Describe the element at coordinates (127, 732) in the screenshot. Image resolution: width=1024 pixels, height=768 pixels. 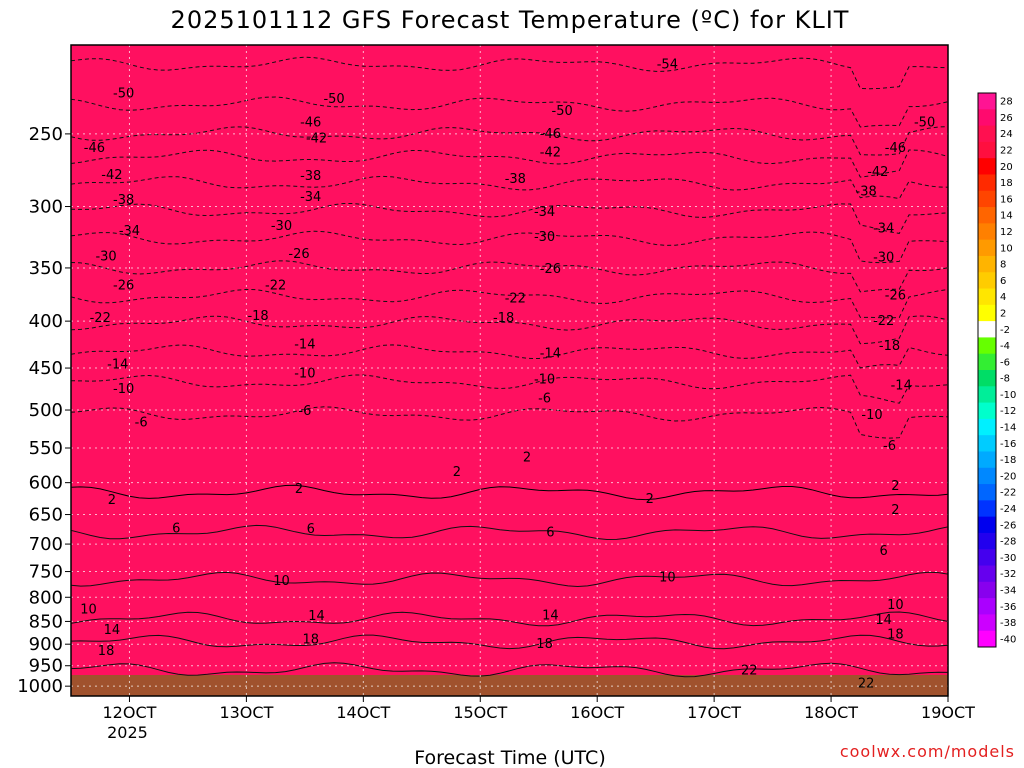
I see `x-tick-sublabel: 2025` at that location.